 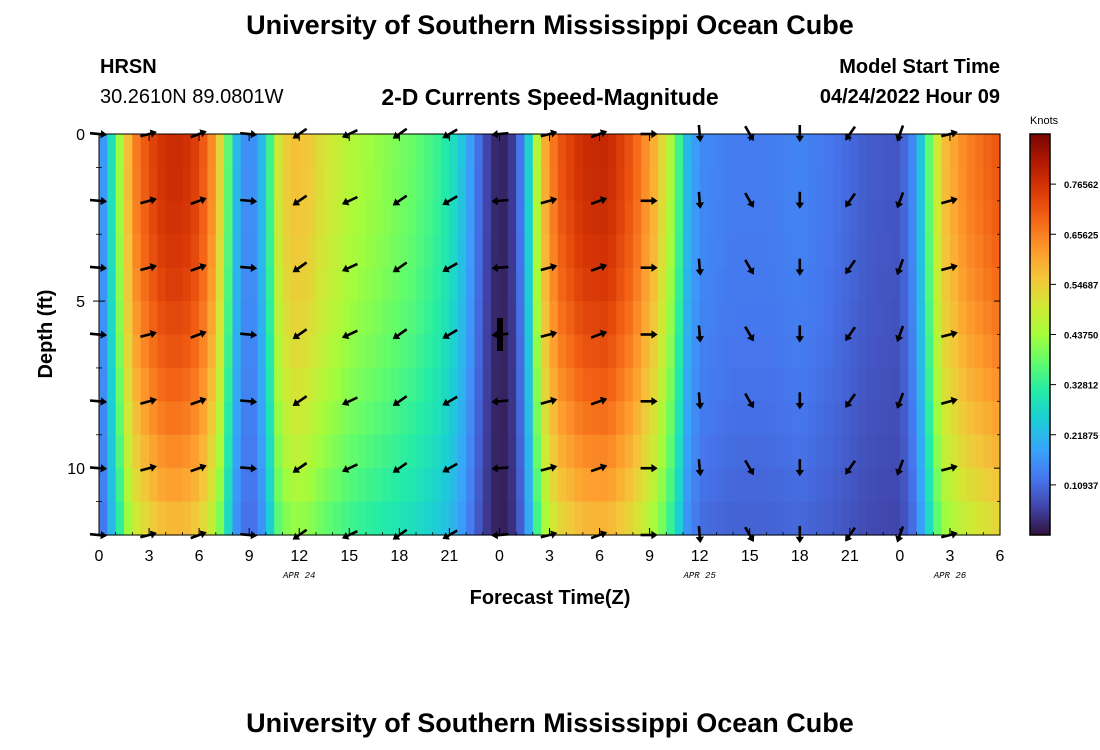 What do you see at coordinates (99, 556) in the screenshot?
I see `x-tick-label: 0` at bounding box center [99, 556].